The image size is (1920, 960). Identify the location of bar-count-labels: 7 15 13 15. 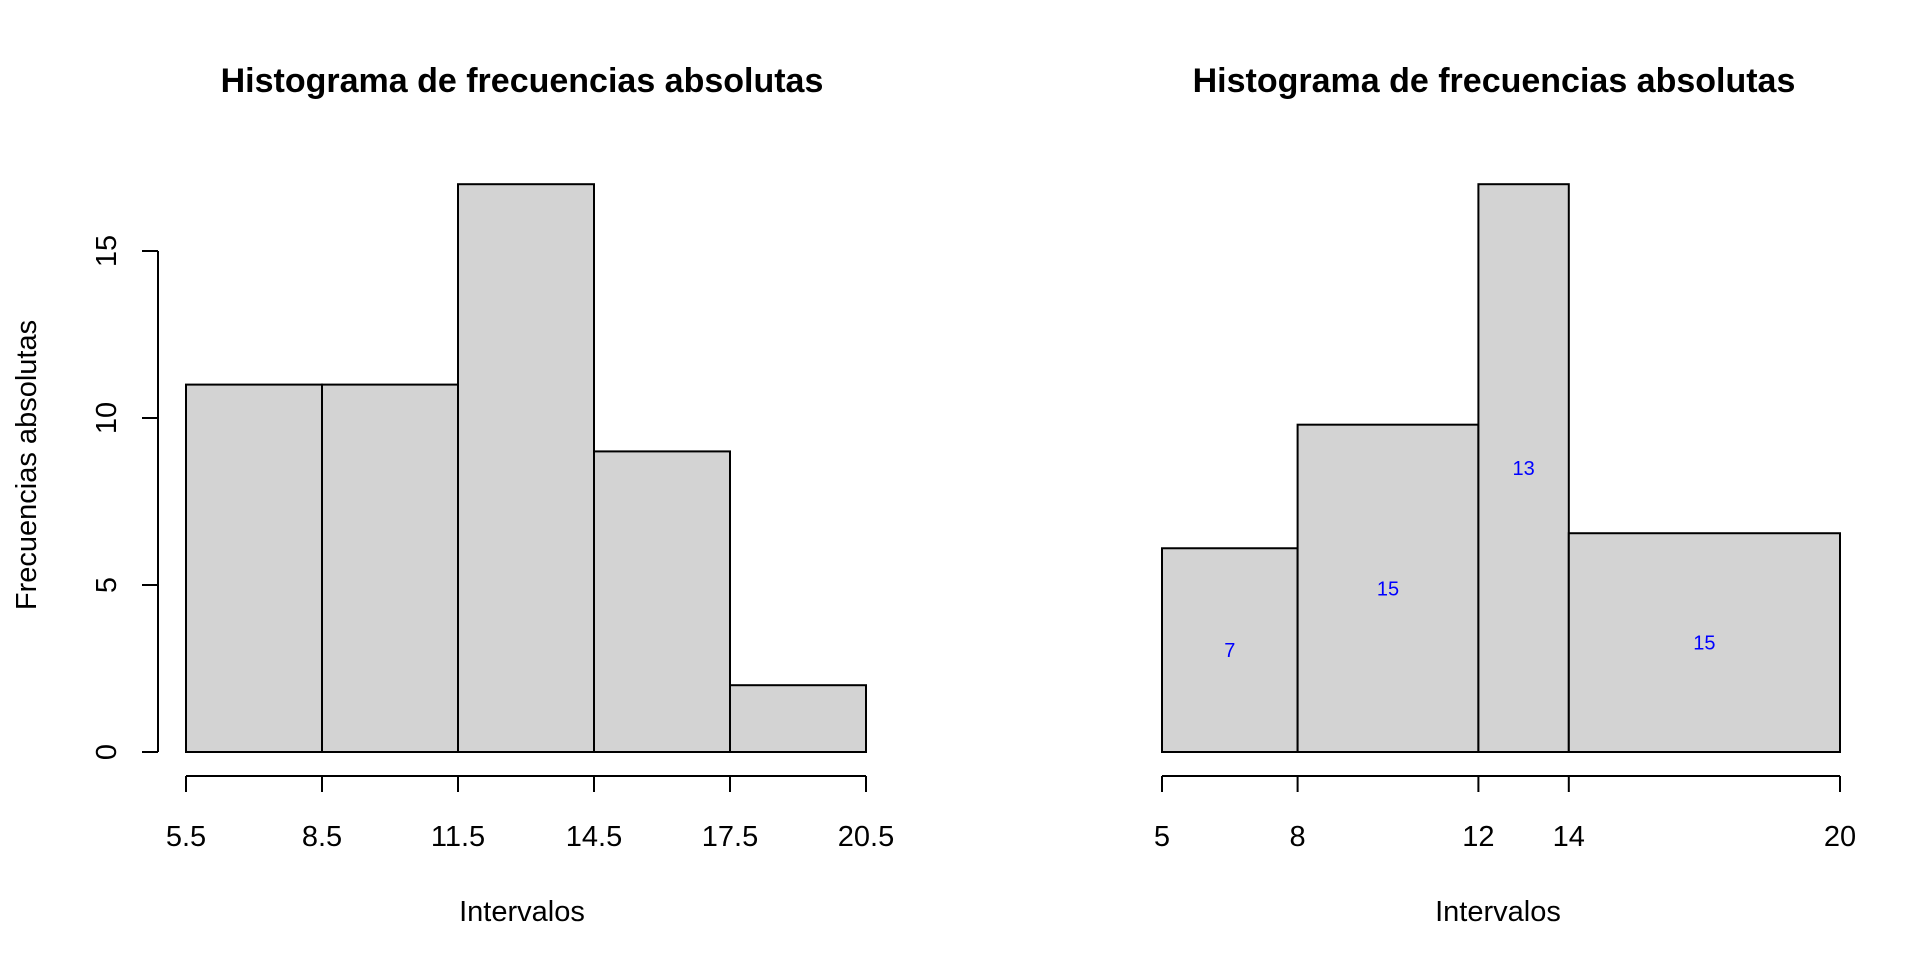
(1469, 560).